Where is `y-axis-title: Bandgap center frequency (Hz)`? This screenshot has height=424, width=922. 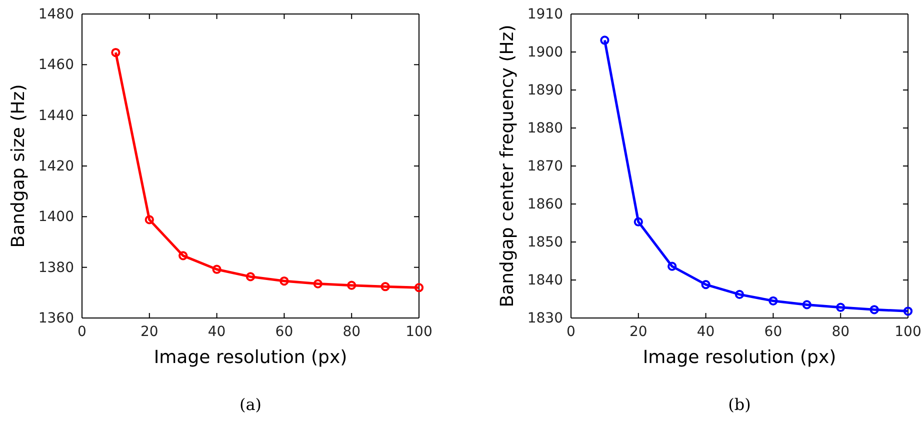
y-axis-title: Bandgap center frequency (Hz) is located at coordinates (507, 166).